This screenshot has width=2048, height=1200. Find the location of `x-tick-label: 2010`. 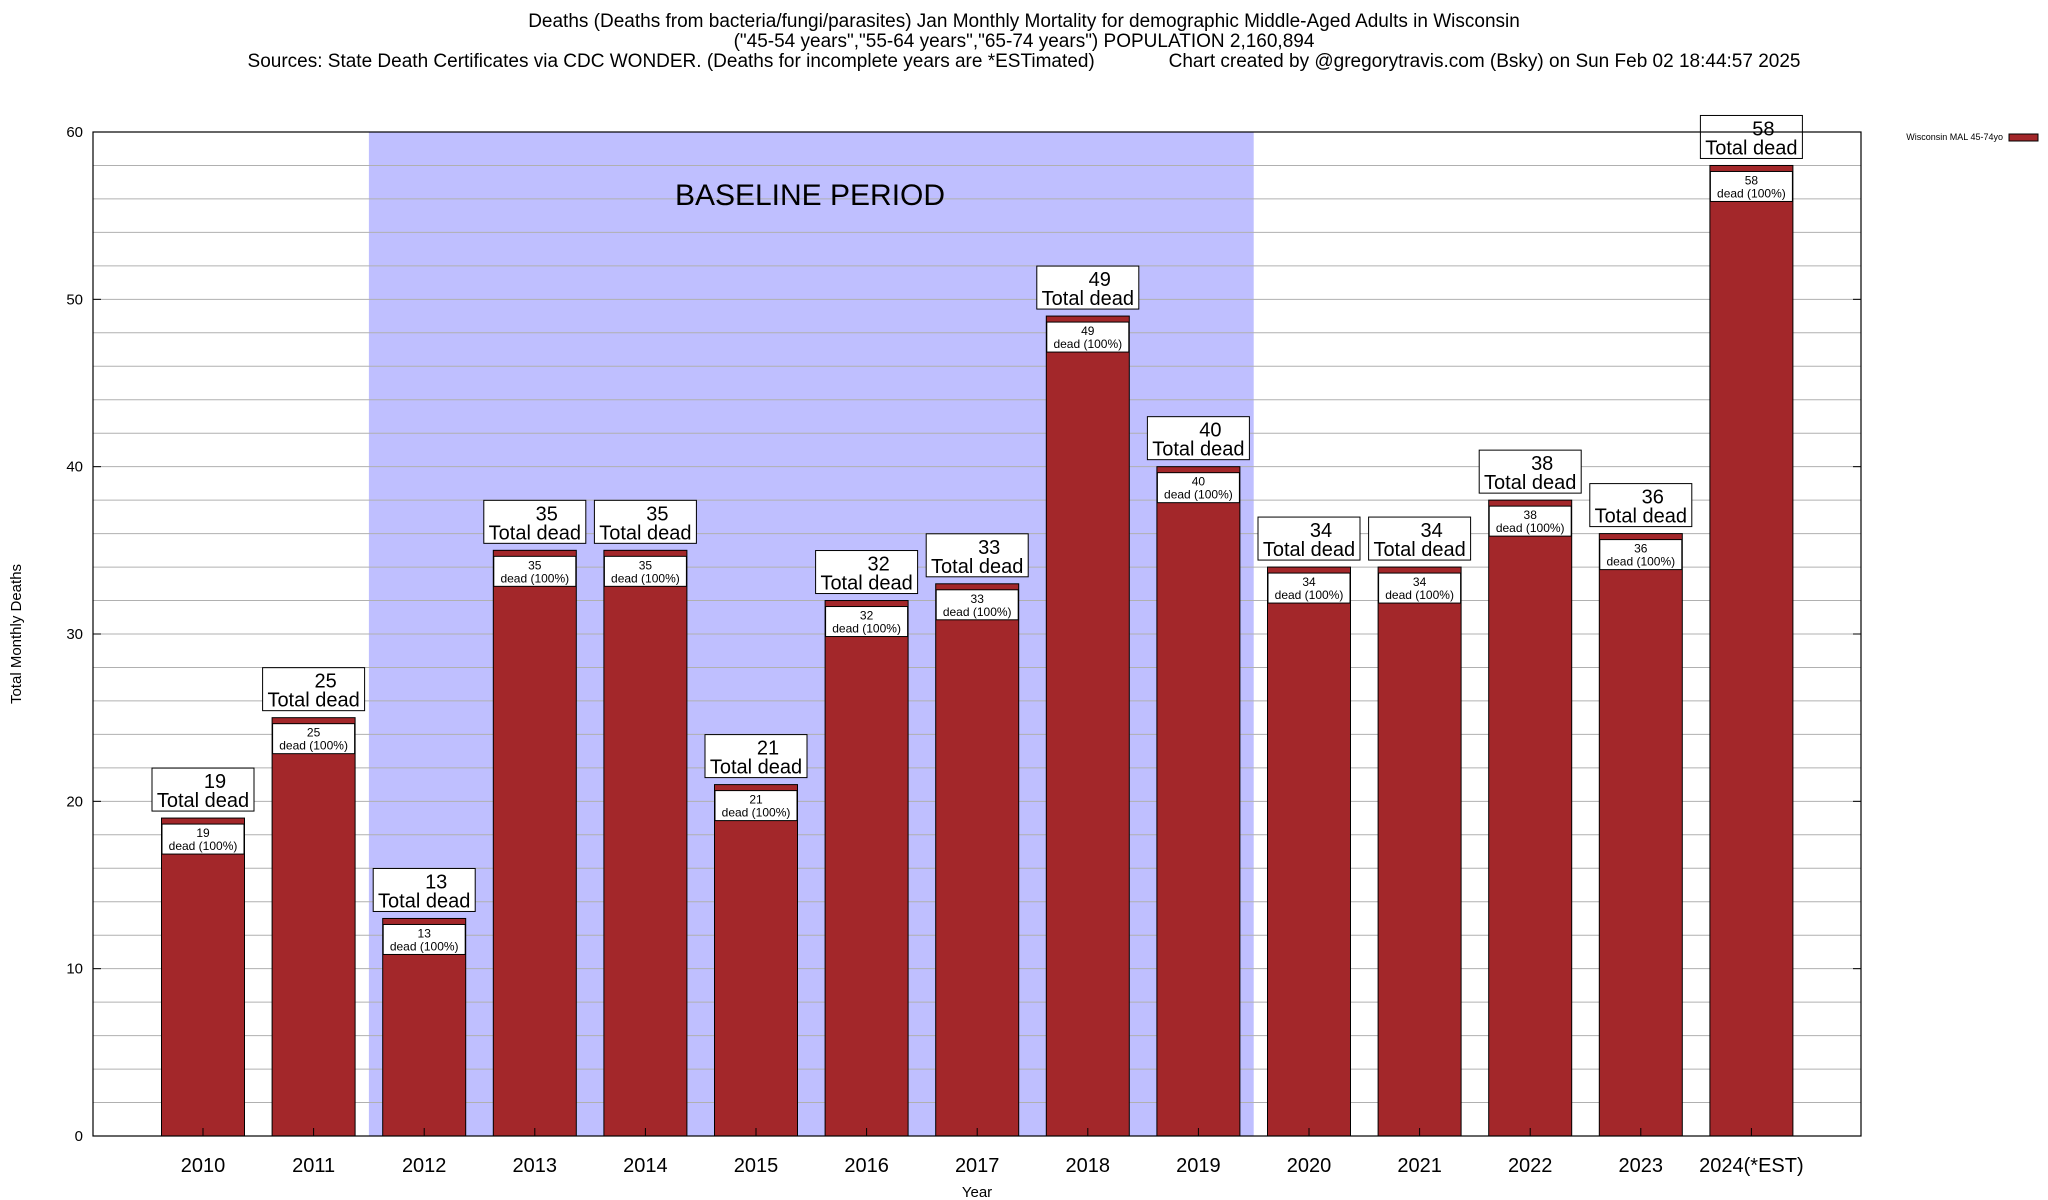

x-tick-label: 2010 is located at coordinates (203, 1166).